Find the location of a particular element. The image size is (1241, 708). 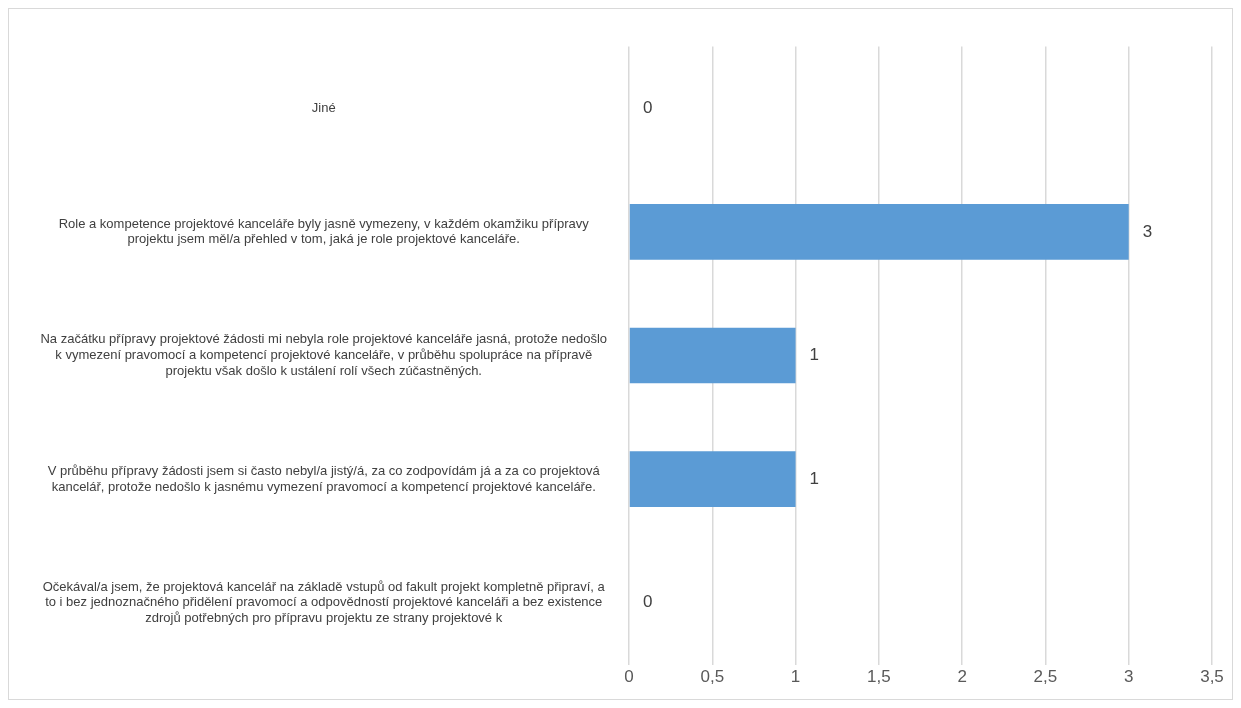

y-tick-label: V průběhu přípravy žádosti jsem si často nebyl/a jistý/á, za co zodpovídám já a za co projektová kancelář, protože nedošlo k jasnému vymezení pravomocí a kompetencí projektové kanceláře. is located at coordinates (324, 478).